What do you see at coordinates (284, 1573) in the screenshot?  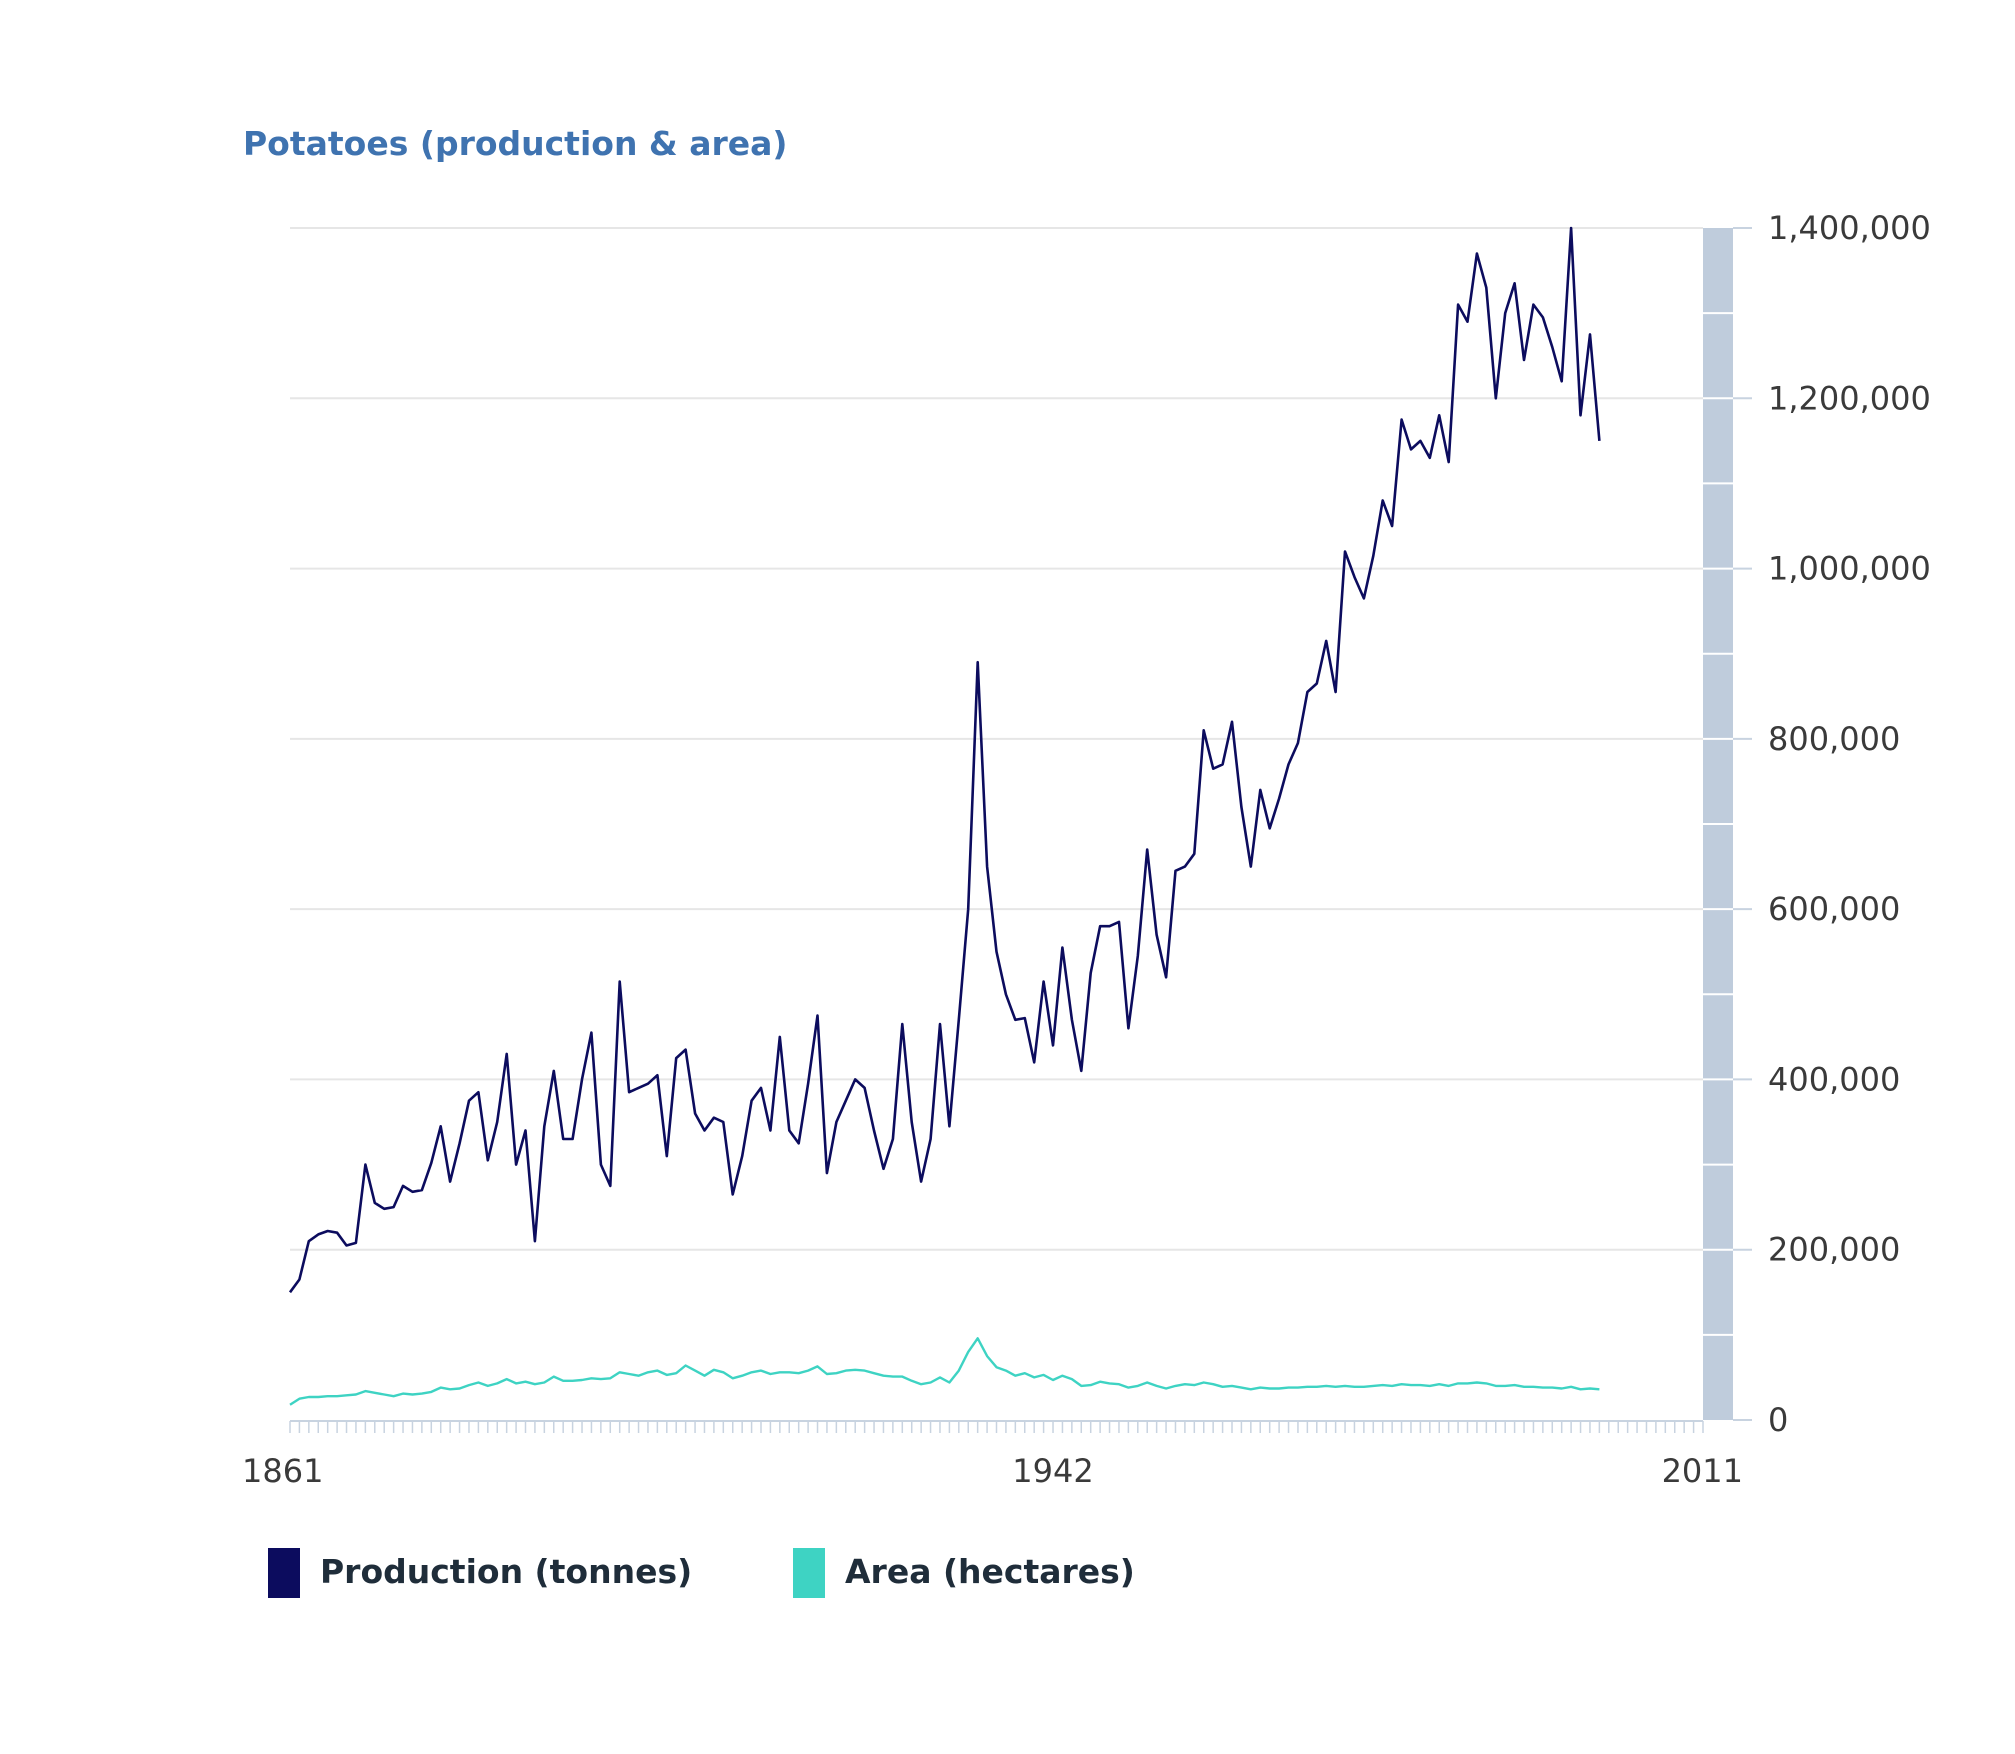 I see `legend-swatch-production` at bounding box center [284, 1573].